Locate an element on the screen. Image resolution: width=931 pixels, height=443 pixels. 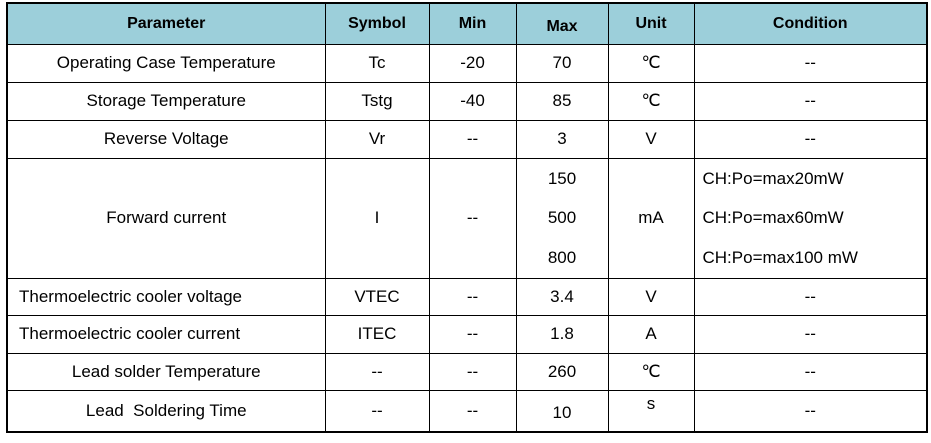
cell-unit: mA is located at coordinates (651, 218).